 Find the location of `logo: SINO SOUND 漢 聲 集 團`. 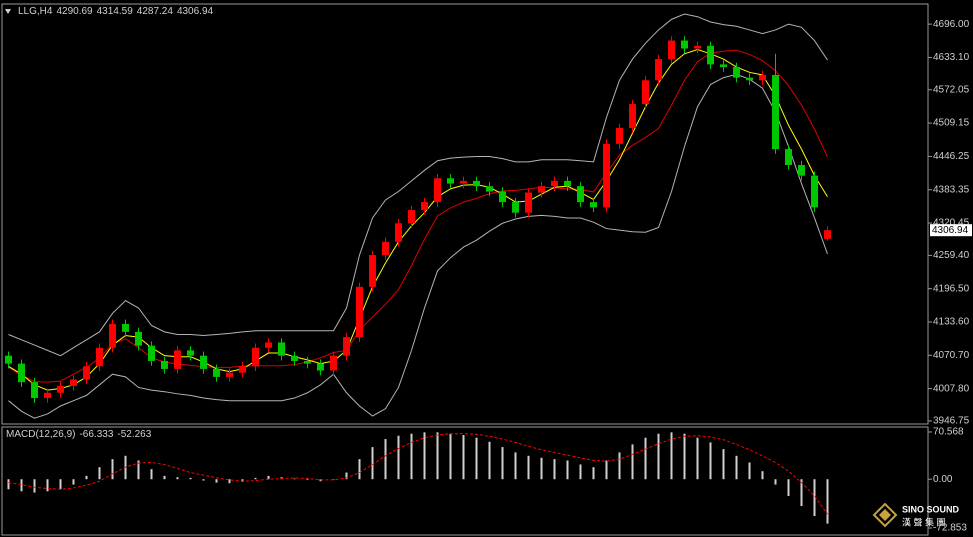

logo: SINO SOUND 漢 聲 集 團 is located at coordinates (916, 515).